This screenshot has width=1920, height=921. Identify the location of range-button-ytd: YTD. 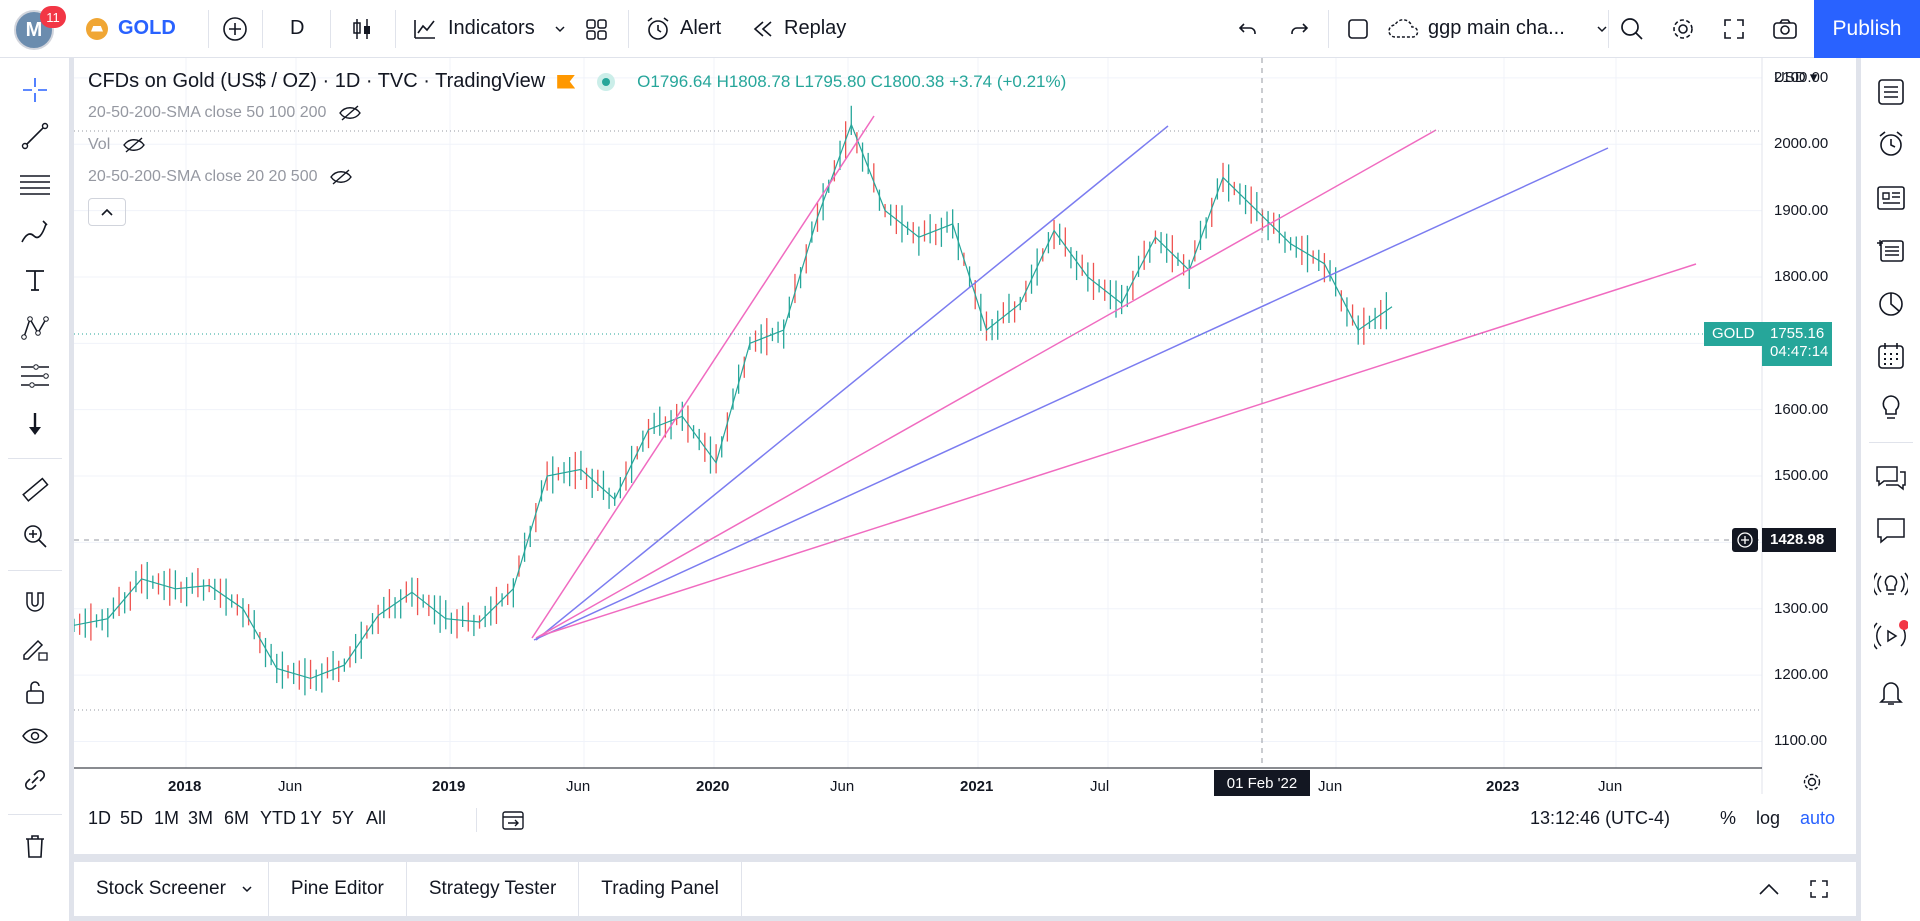
(278, 818).